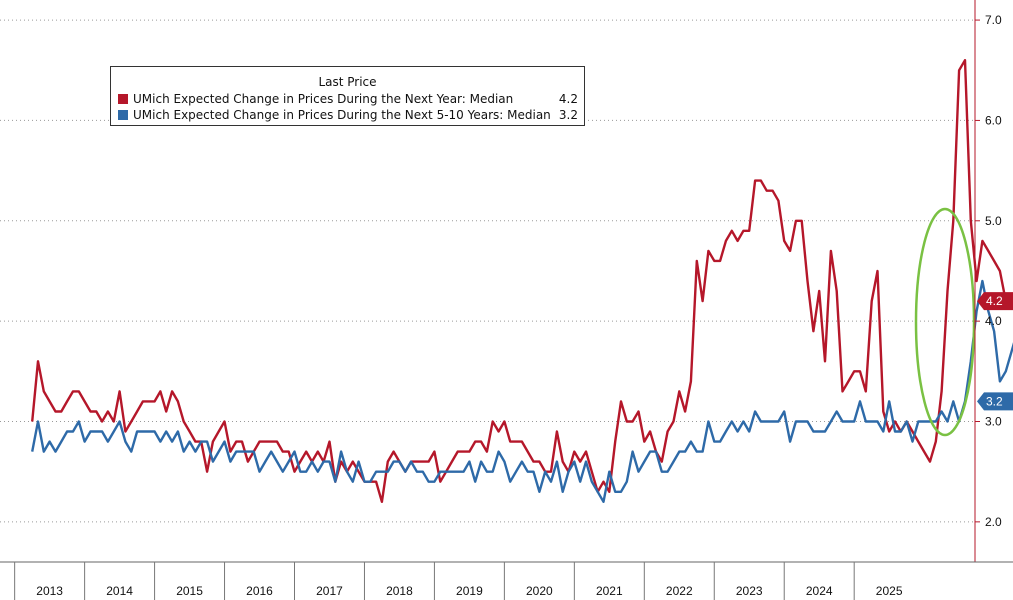 This screenshot has height=600, width=1013. What do you see at coordinates (539, 591) in the screenshot?
I see `x-tick-label: 2020` at bounding box center [539, 591].